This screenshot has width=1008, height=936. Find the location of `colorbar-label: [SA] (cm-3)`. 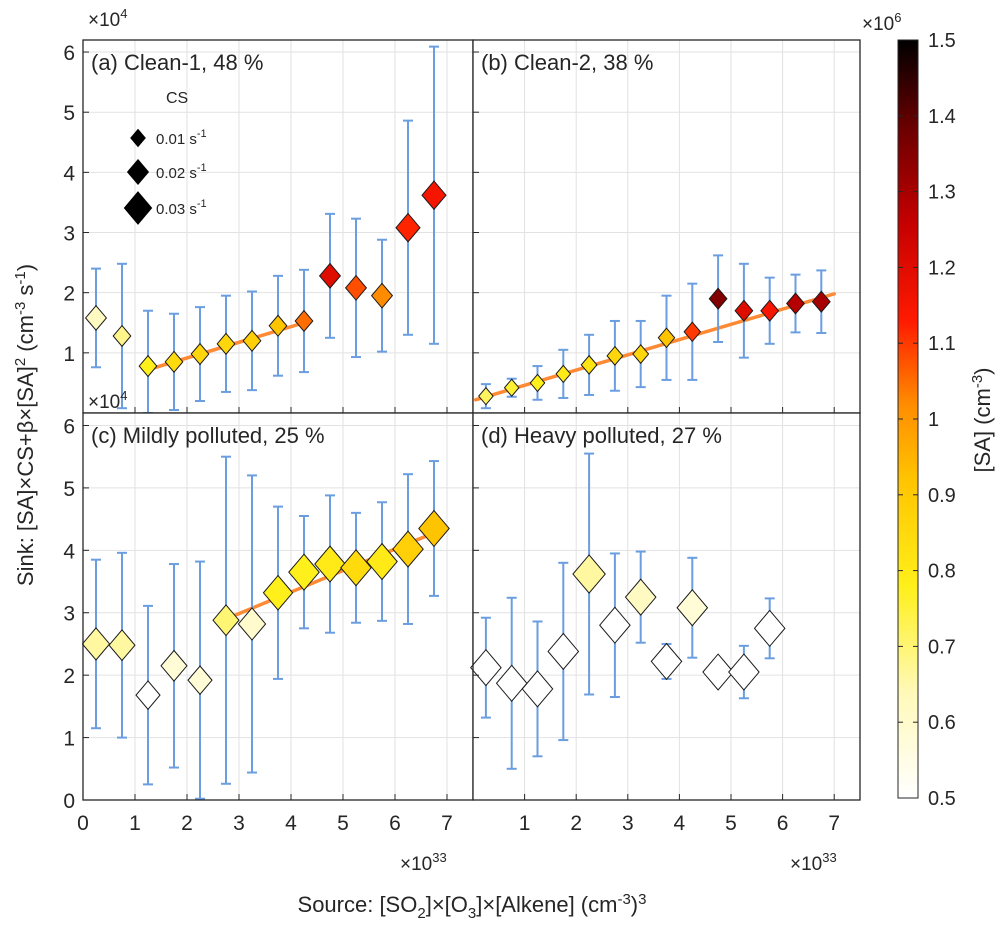

colorbar-label: [SA] (cm-3) is located at coordinates (982, 419).